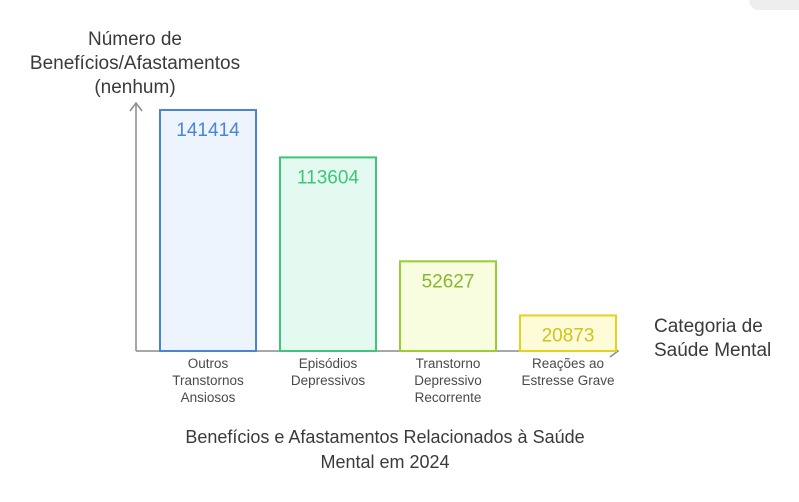 This screenshot has height=502, width=799. Describe the element at coordinates (774, 5) in the screenshot. I see `corner-toolbar` at that location.